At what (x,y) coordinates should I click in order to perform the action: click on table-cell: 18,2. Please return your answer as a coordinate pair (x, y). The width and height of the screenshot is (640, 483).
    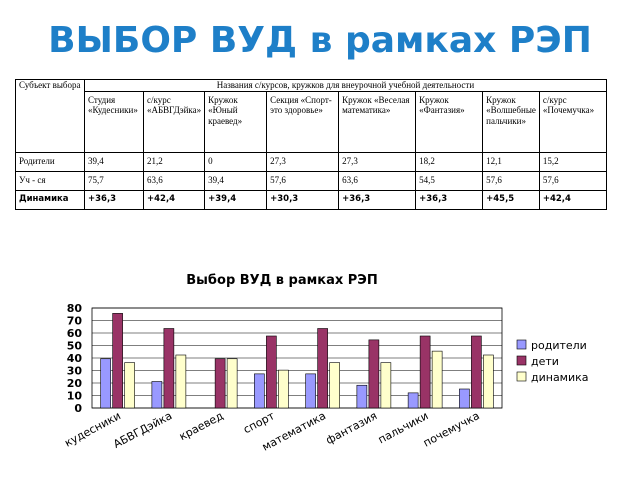
    Looking at the image, I should click on (449, 161).